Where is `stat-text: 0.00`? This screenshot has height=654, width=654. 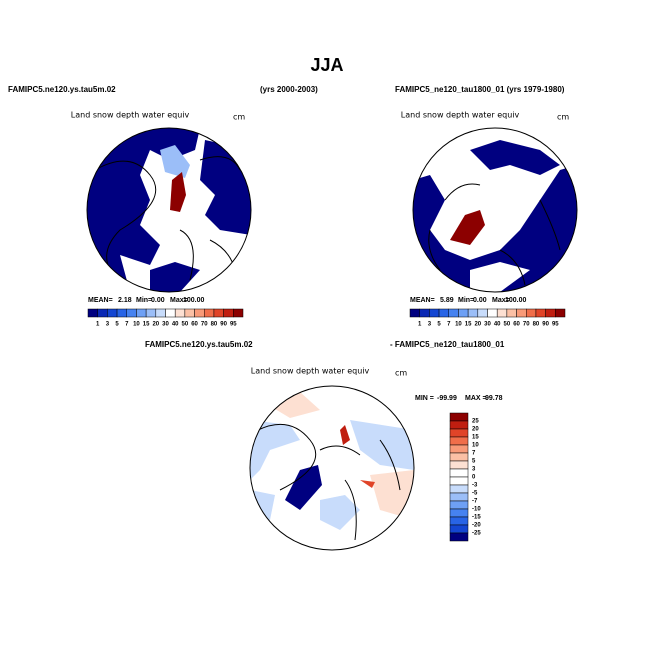
stat-text: 0.00 is located at coordinates (158, 300).